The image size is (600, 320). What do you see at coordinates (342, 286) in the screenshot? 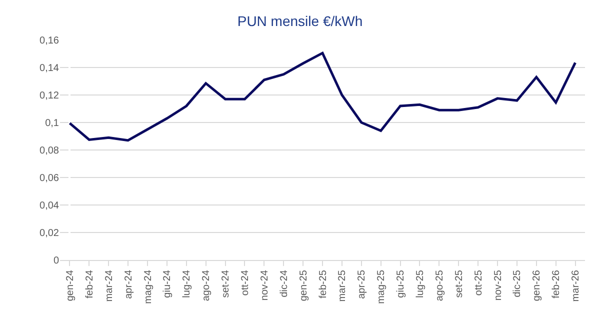
I see `x-tick-label: mar-25` at bounding box center [342, 286].